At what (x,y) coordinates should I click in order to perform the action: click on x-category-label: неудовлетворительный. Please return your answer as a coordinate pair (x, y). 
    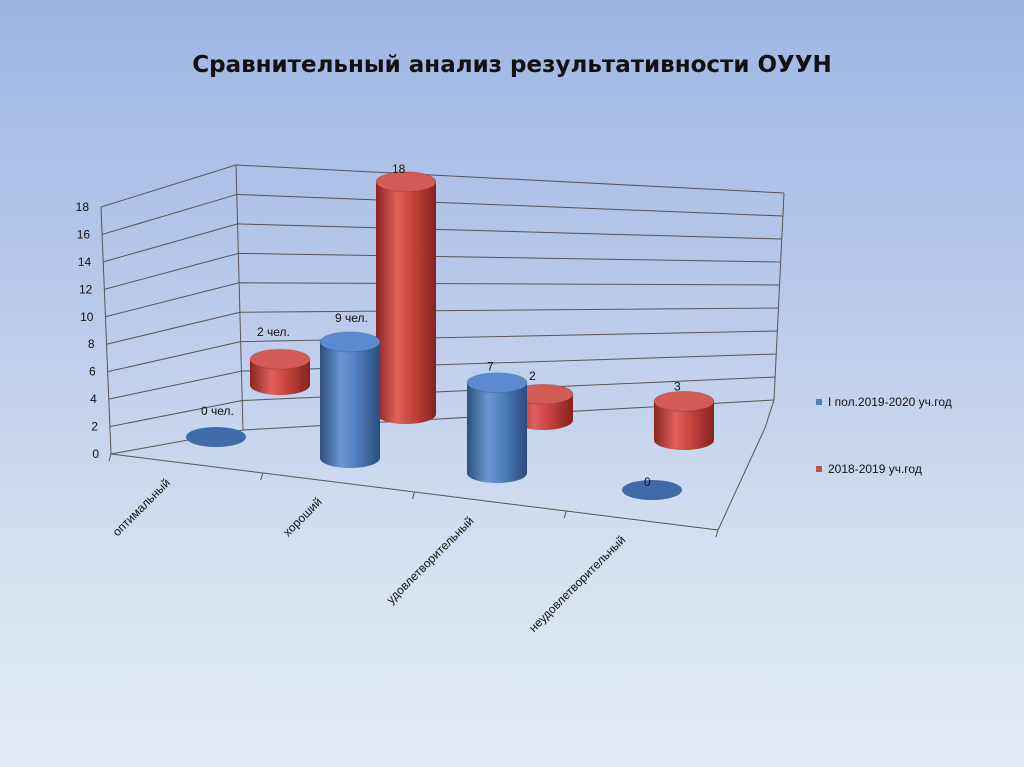
    Looking at the image, I should click on (577, 584).